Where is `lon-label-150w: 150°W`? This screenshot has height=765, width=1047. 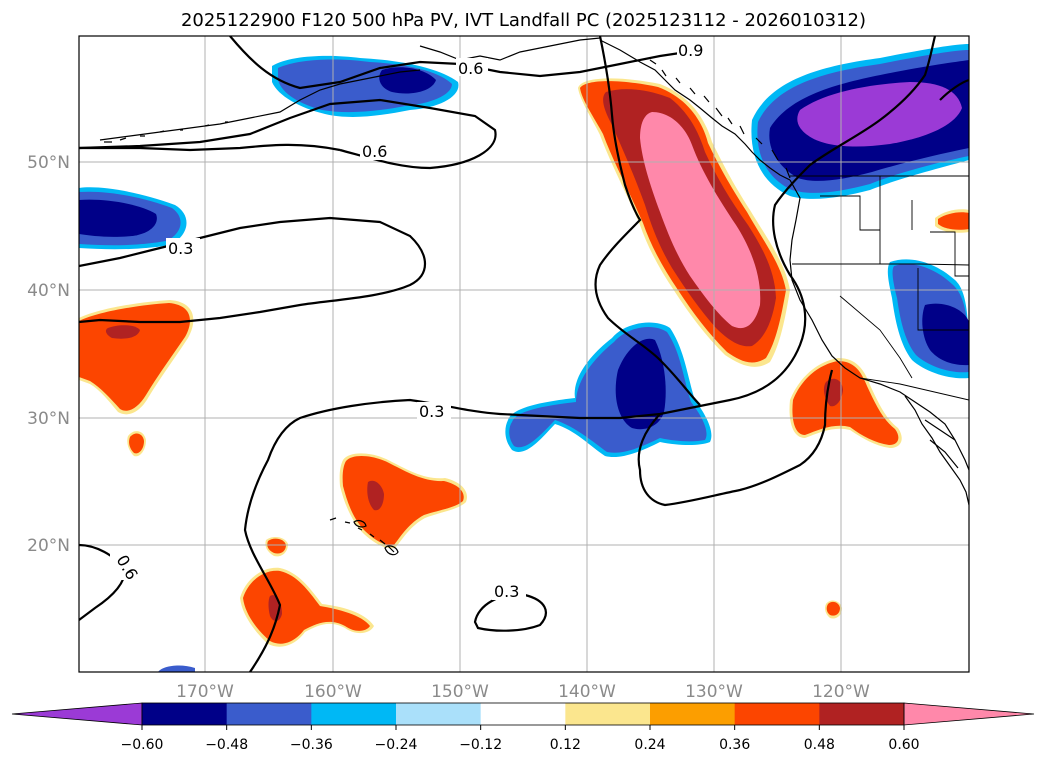
lon-label-150w: 150°W is located at coordinates (460, 692).